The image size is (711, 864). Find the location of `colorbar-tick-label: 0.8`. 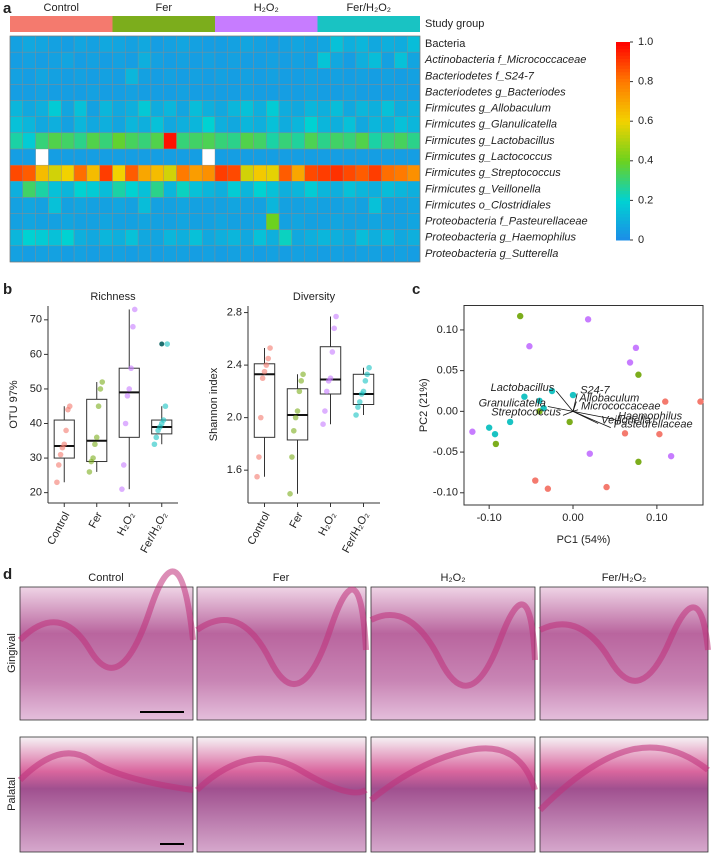

colorbar-tick-label: 0.8 is located at coordinates (645, 82).